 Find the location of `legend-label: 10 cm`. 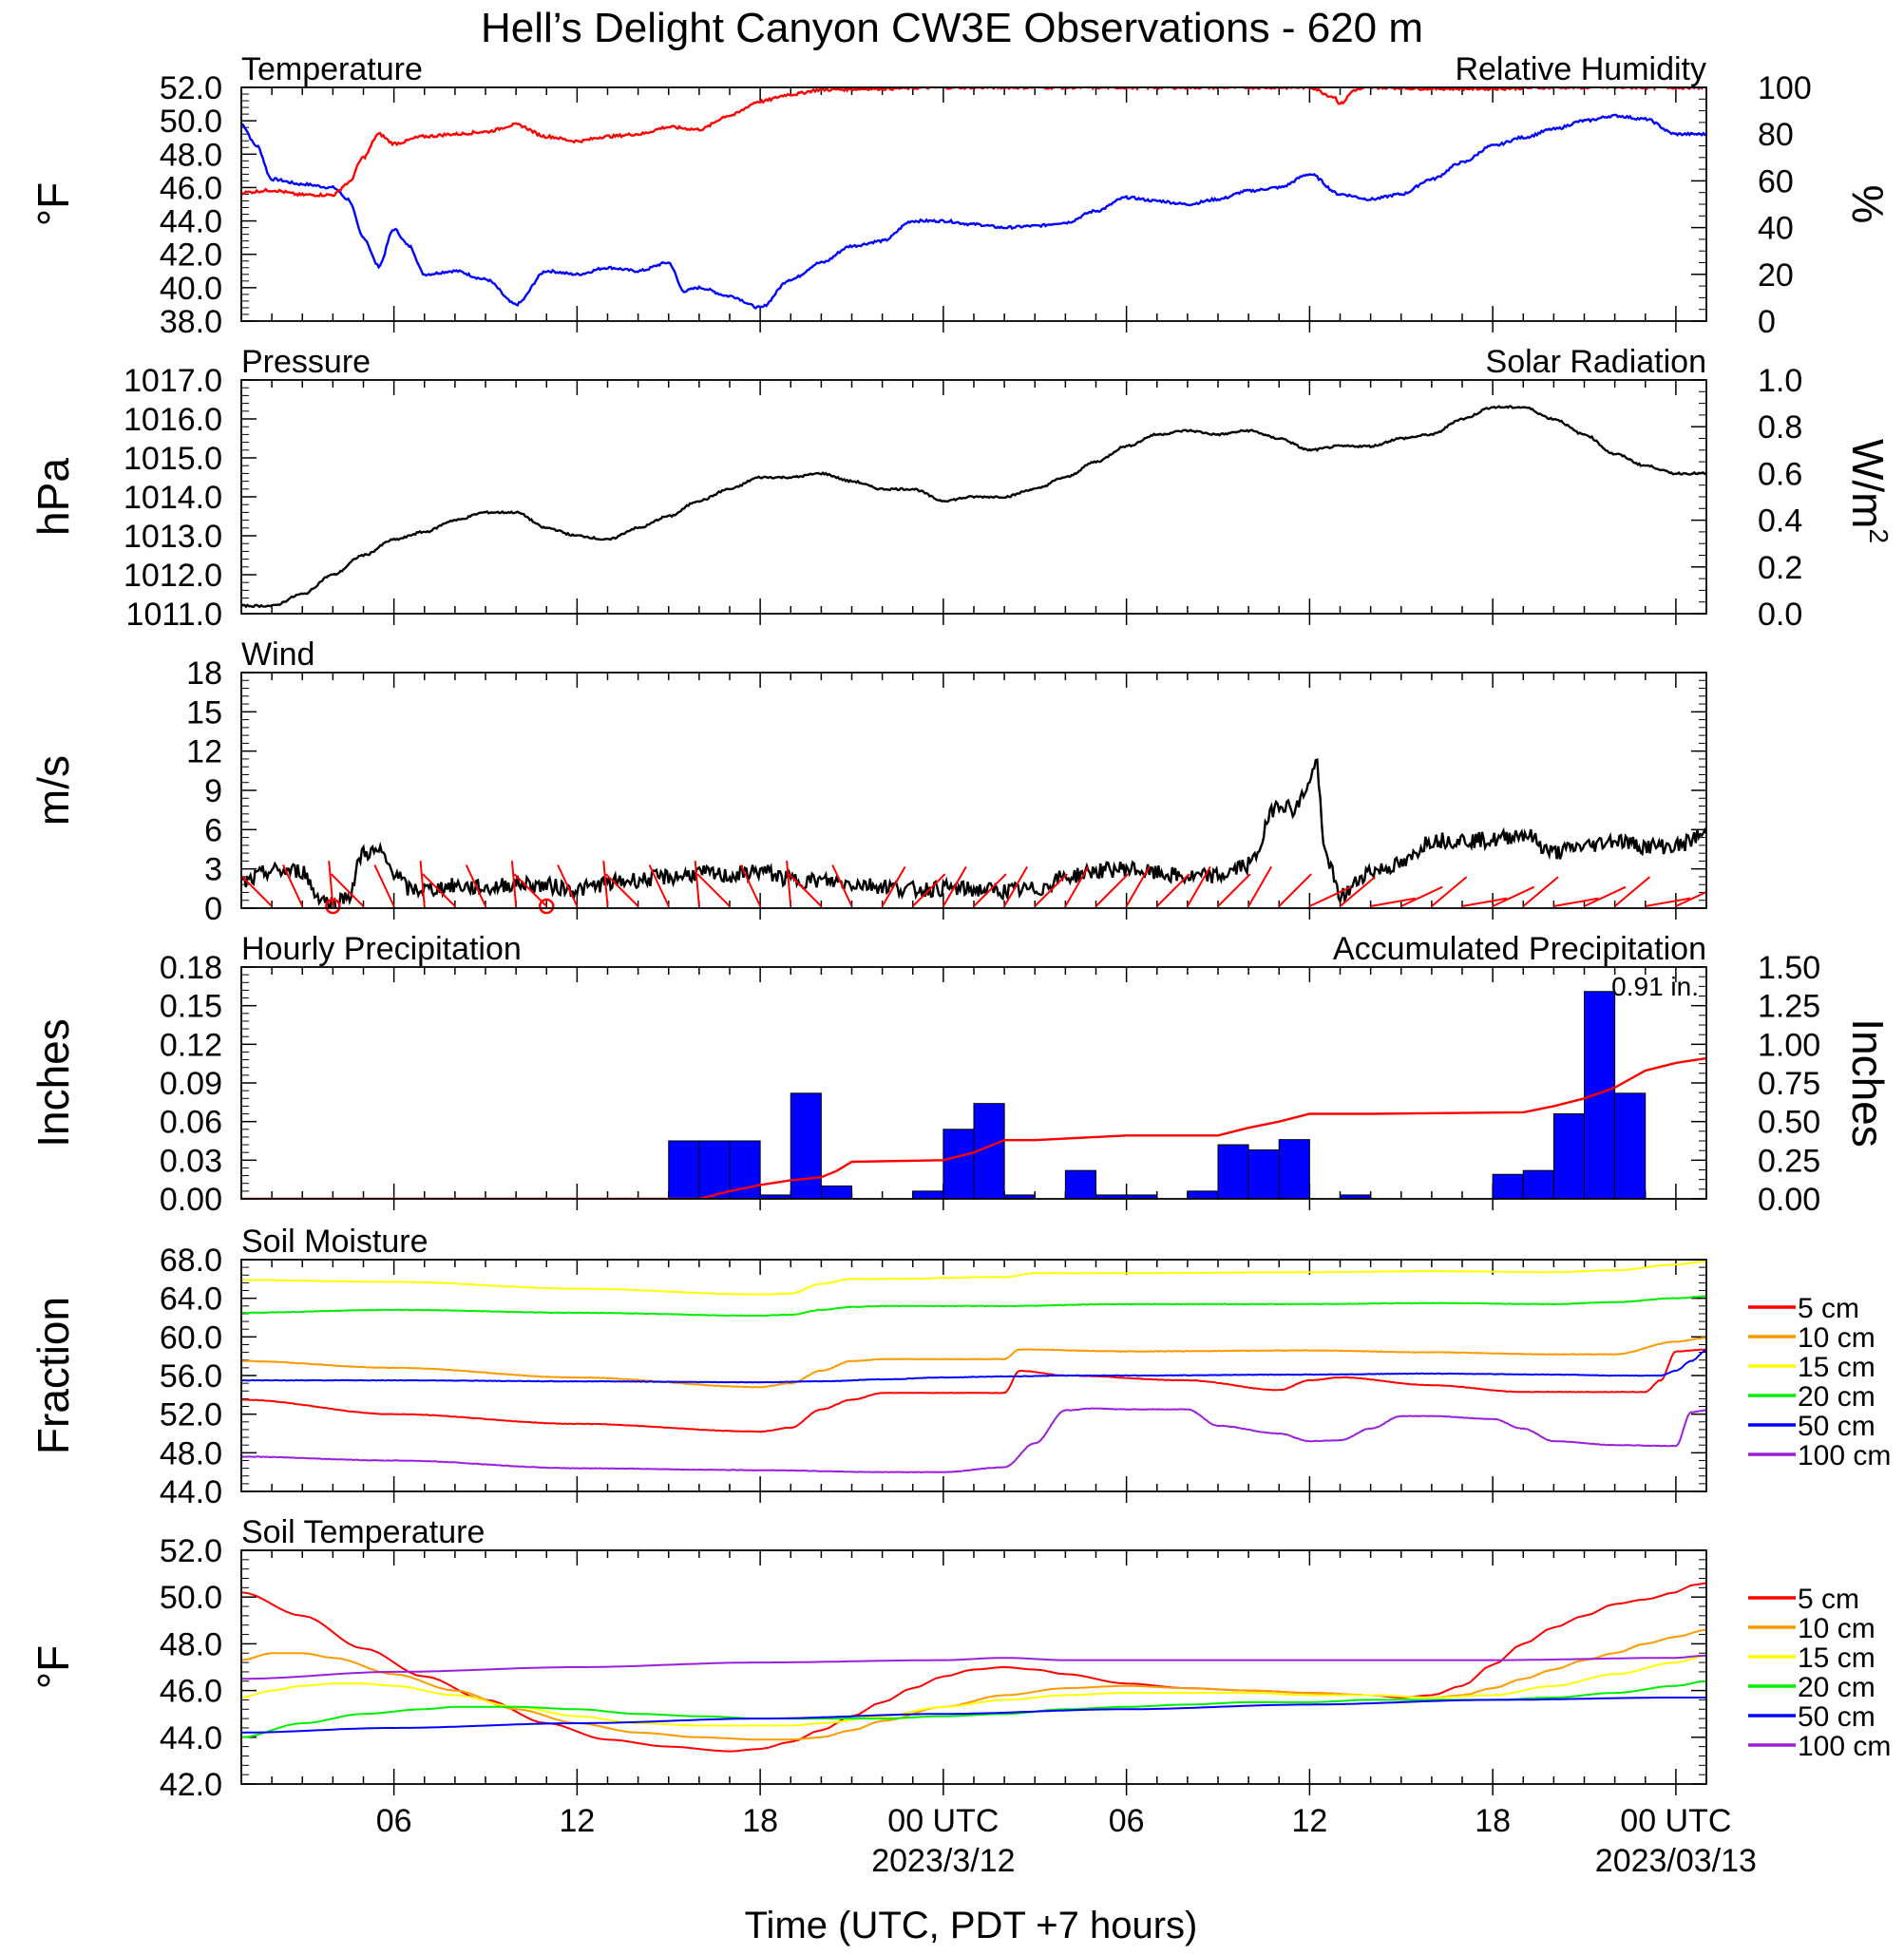

legend-label: 10 cm is located at coordinates (1837, 1628).